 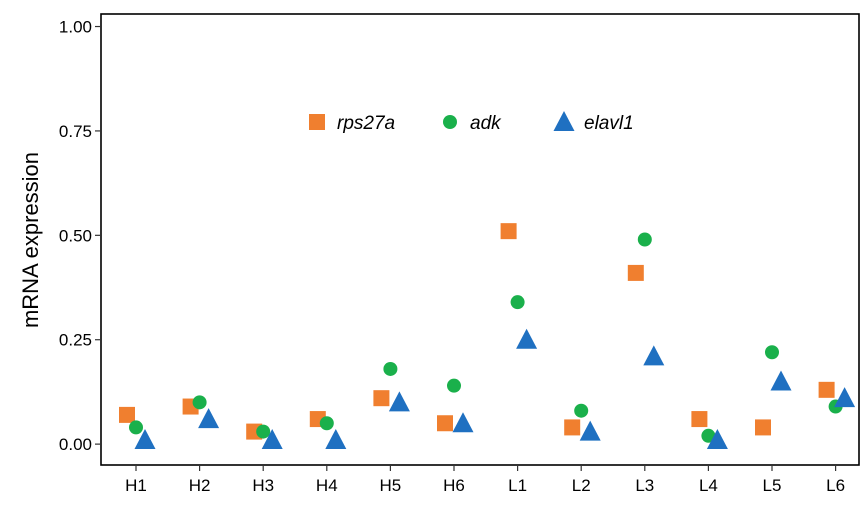 What do you see at coordinates (209, 418) in the screenshot?
I see `data-point-elavl1-H2` at bounding box center [209, 418].